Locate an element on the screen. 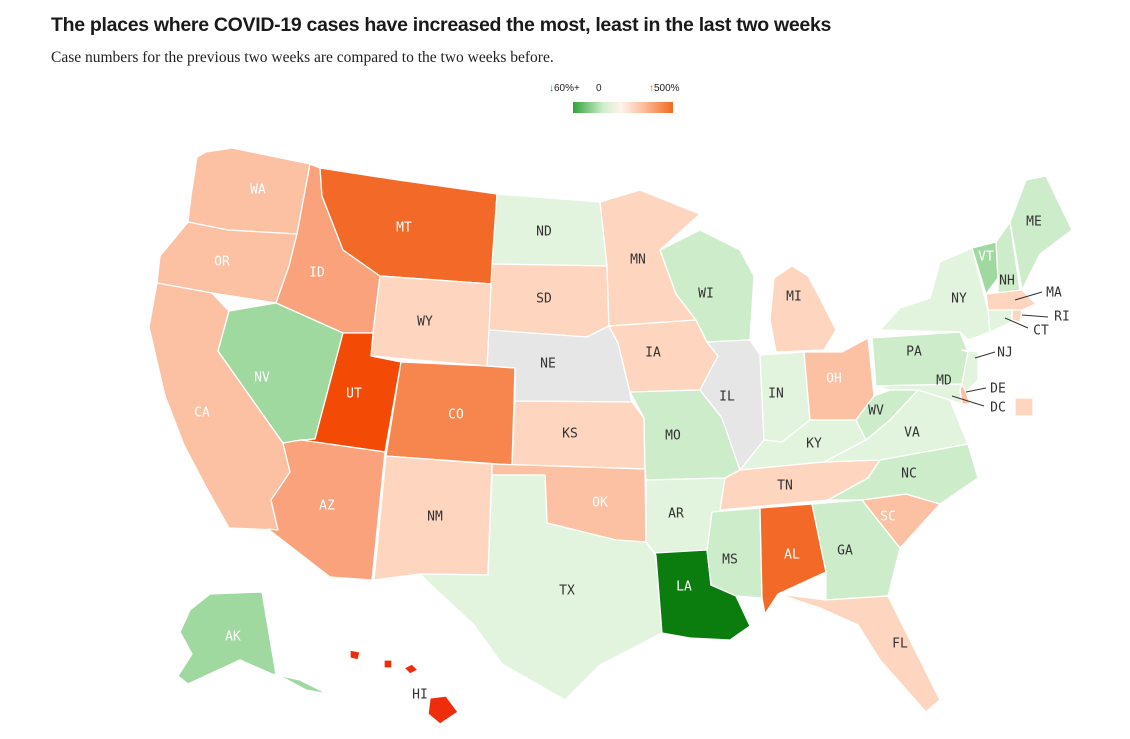 This screenshot has height=739, width=1130. state-label-dc: DC is located at coordinates (998, 408).